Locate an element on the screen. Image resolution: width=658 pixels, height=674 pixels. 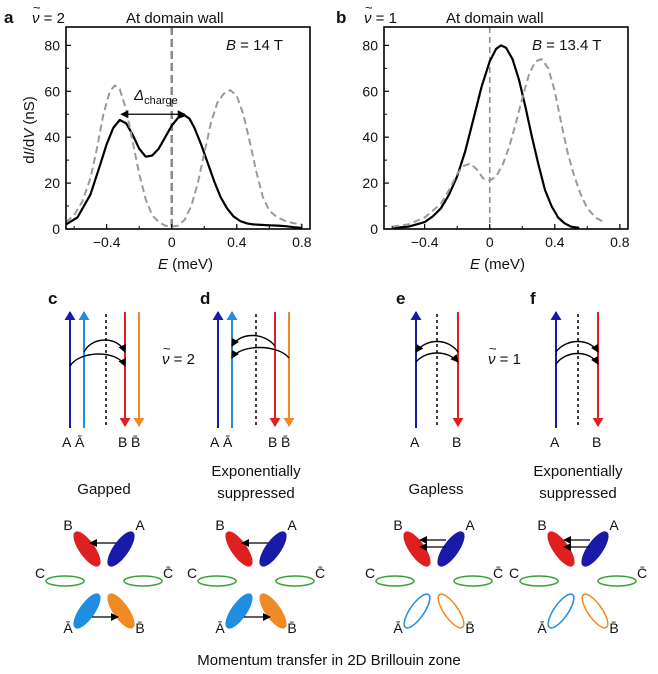
panel-label-c: c is located at coordinates (52, 298).